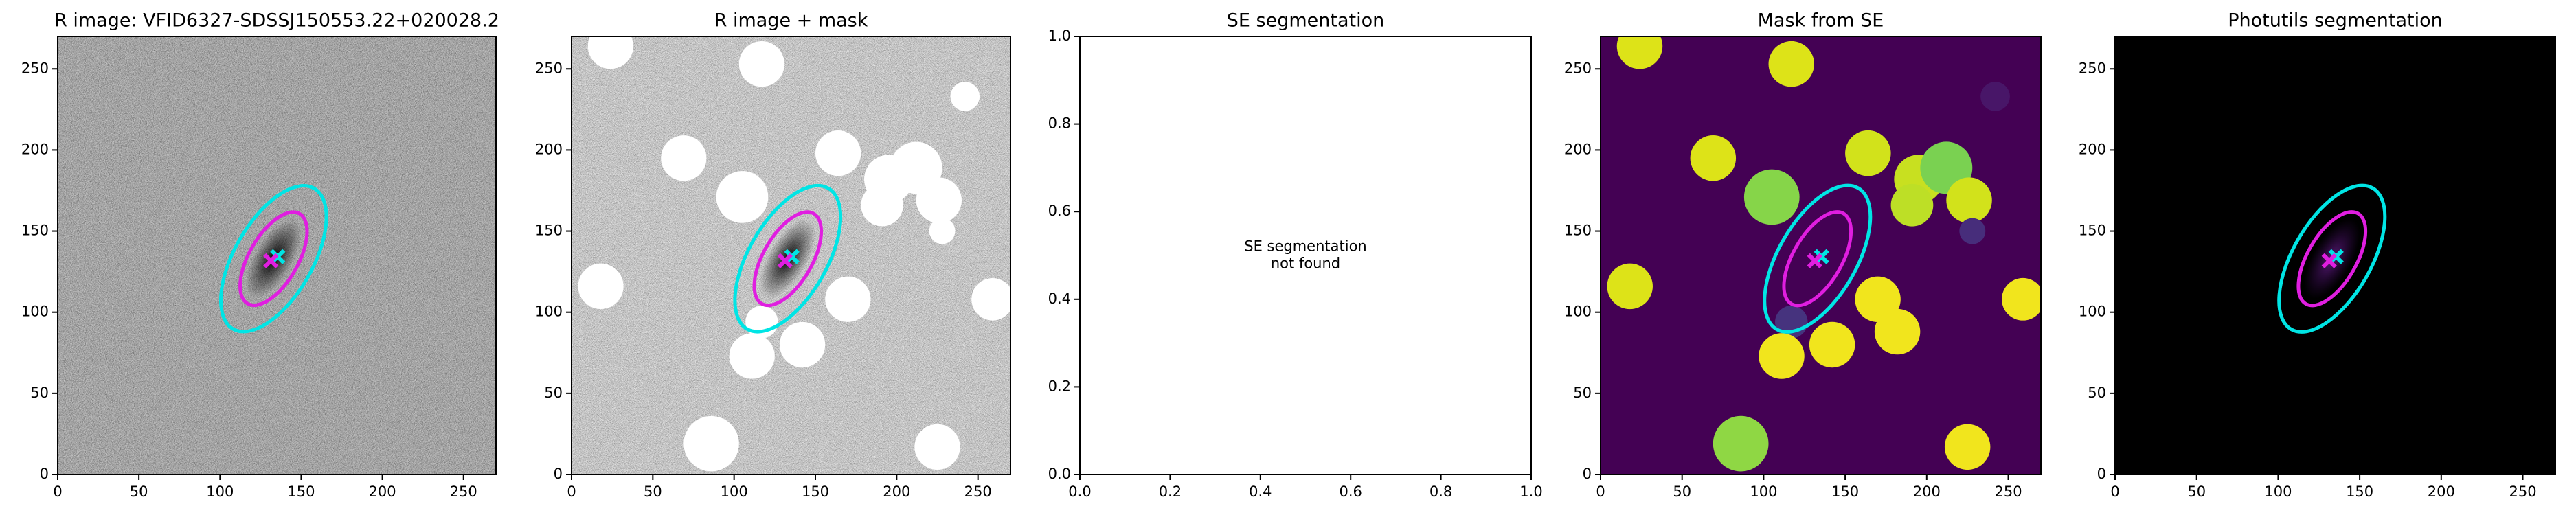 The height and width of the screenshot is (515, 2576). I want to click on x-tick-label: 0.8, so click(1441, 491).